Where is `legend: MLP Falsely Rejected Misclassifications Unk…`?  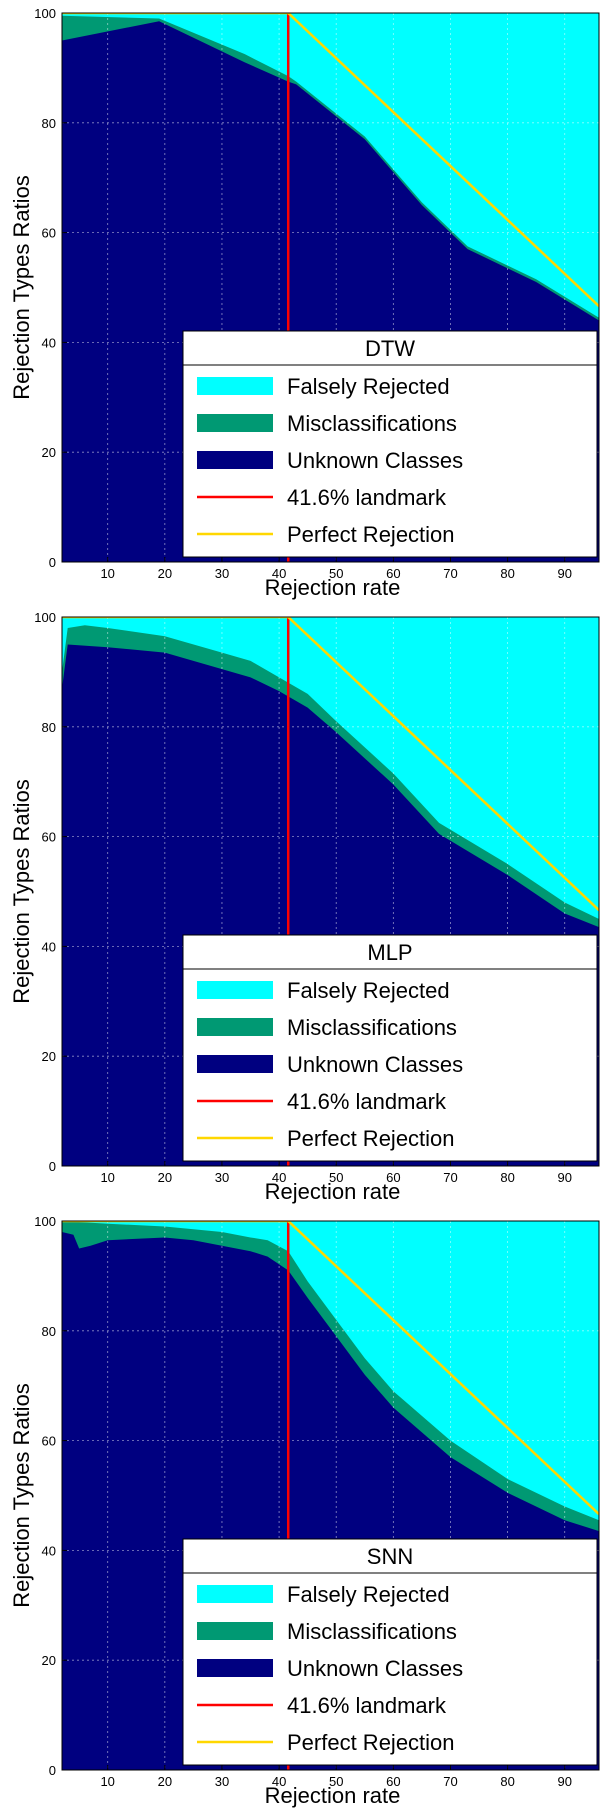 legend: MLP Falsely Rejected Misclassifications Unk… is located at coordinates (390, 1048).